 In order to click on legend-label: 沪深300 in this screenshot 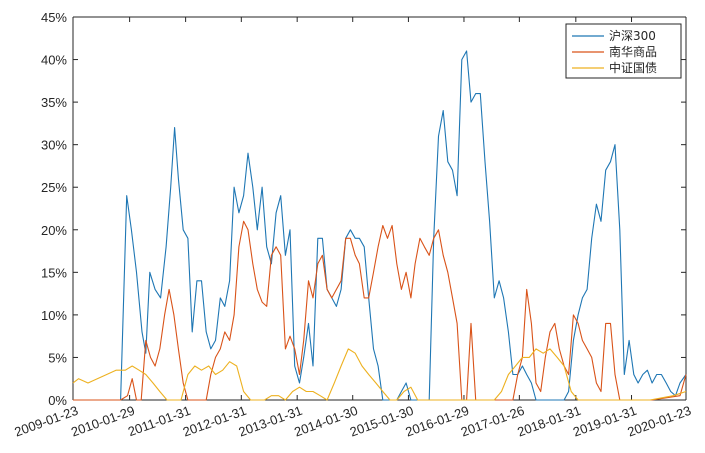, I will do `click(632, 36)`.